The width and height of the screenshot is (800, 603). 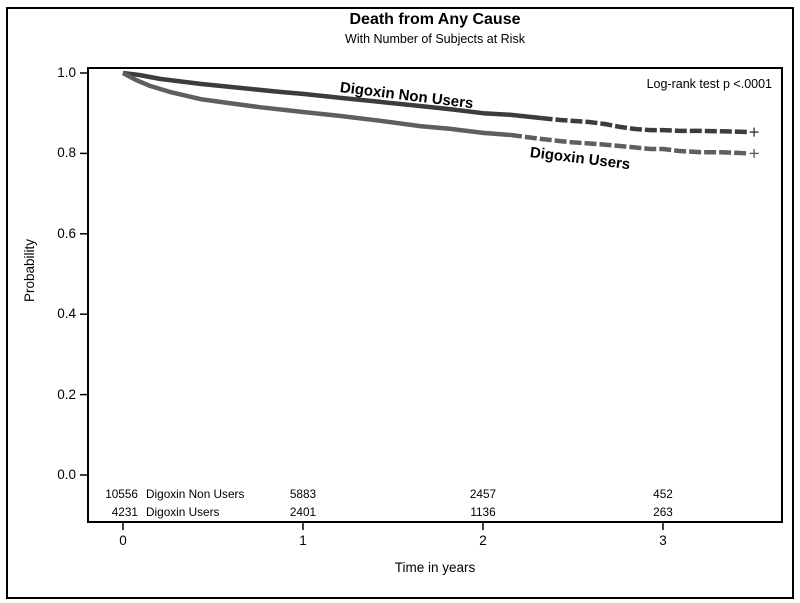 What do you see at coordinates (303, 540) in the screenshot?
I see `x-tick-label: 1` at bounding box center [303, 540].